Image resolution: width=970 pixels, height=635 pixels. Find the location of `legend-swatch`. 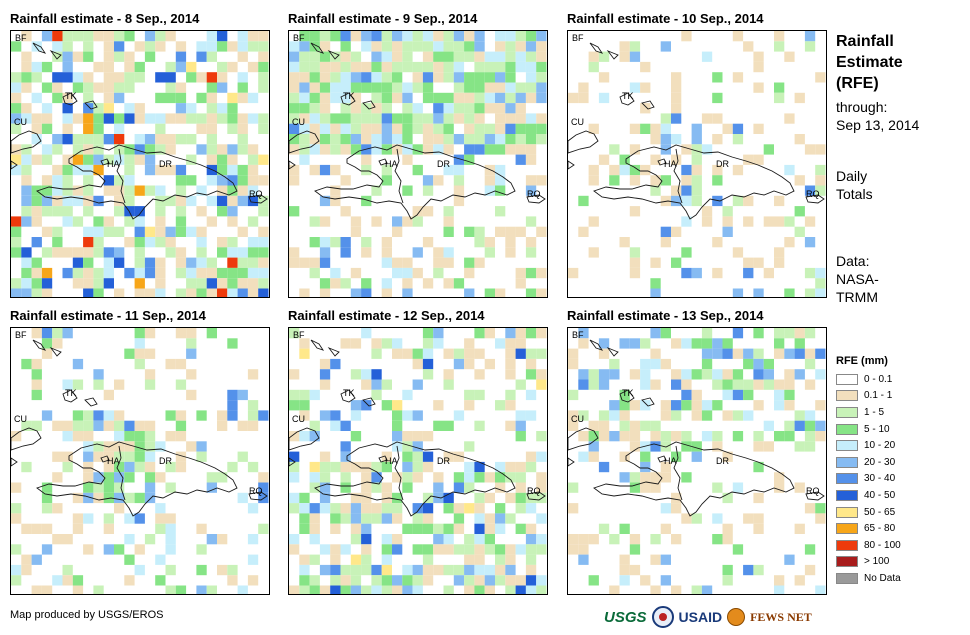

legend-swatch is located at coordinates (847, 446).